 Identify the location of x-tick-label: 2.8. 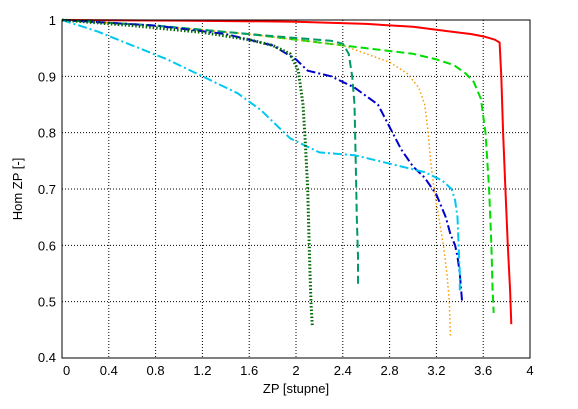
(390, 370).